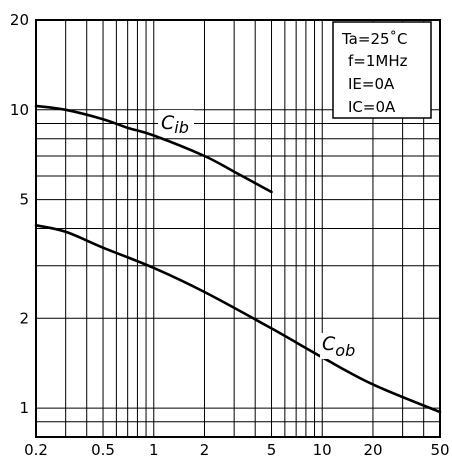 The image size is (452, 463). What do you see at coordinates (168, 123) in the screenshot?
I see `cib-label-main: C` at bounding box center [168, 123].